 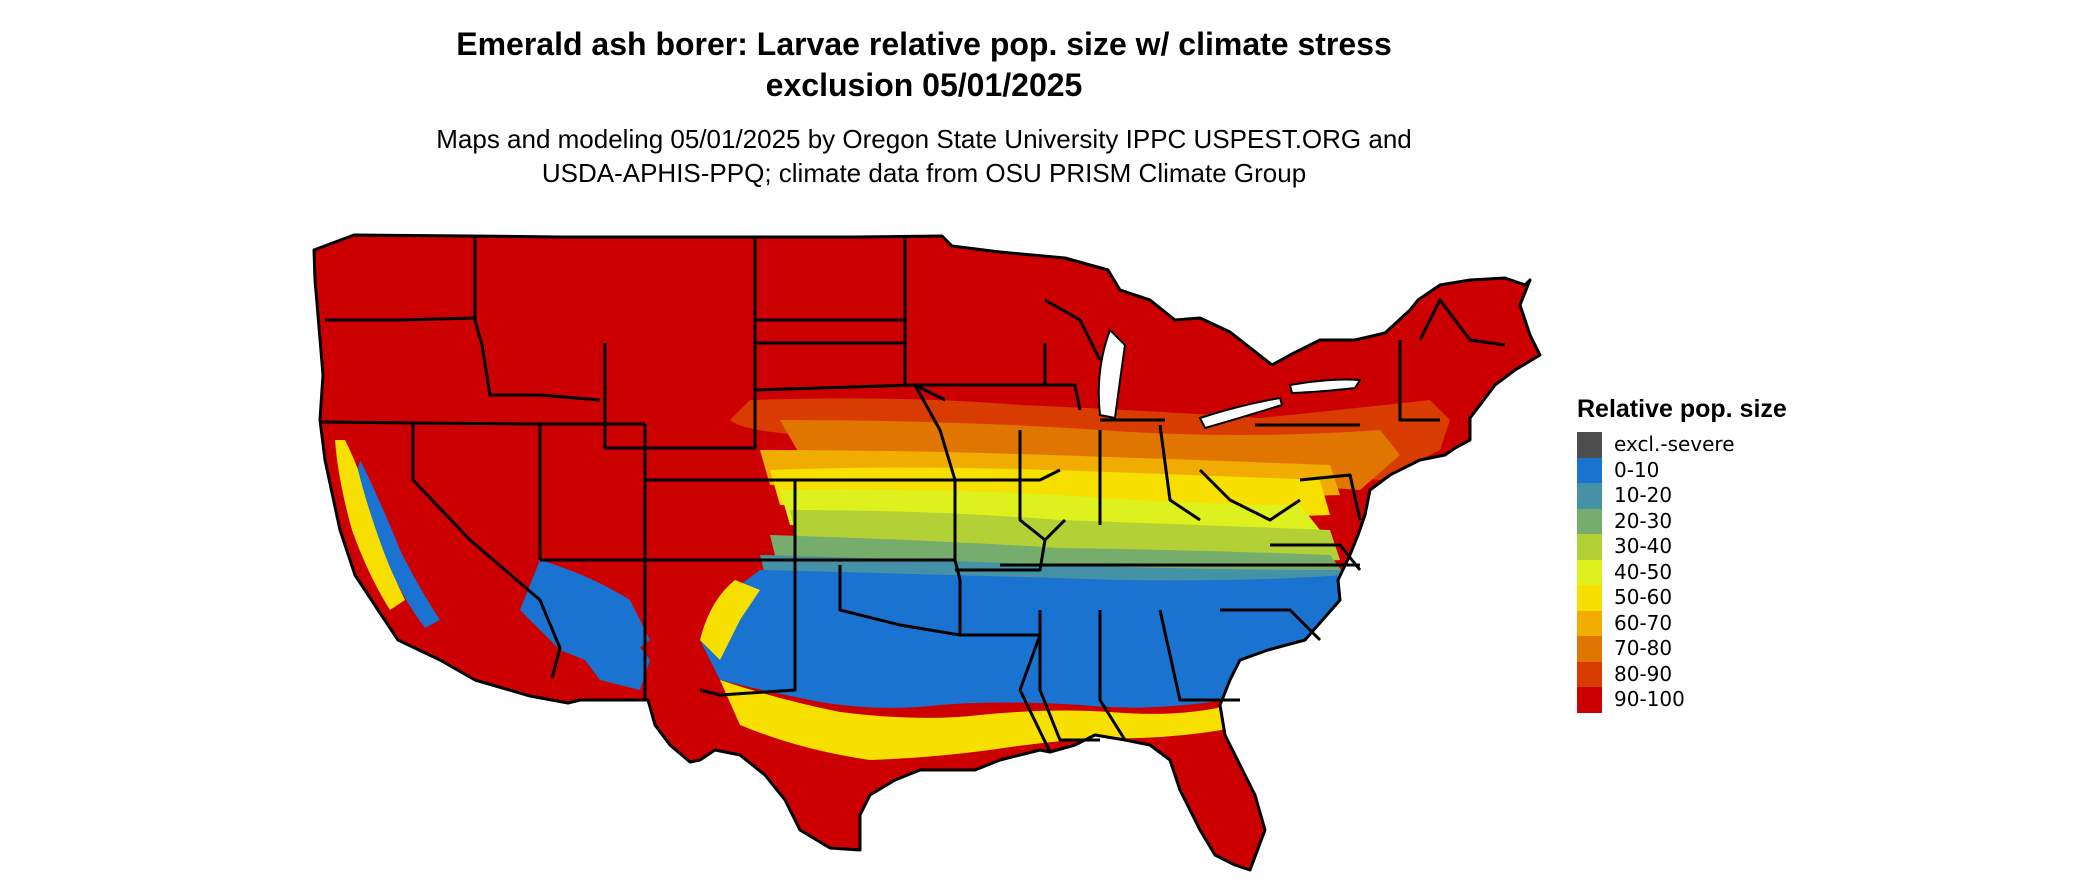 What do you see at coordinates (1249, 495) in the screenshot?
I see `boundary-wv-va` at bounding box center [1249, 495].